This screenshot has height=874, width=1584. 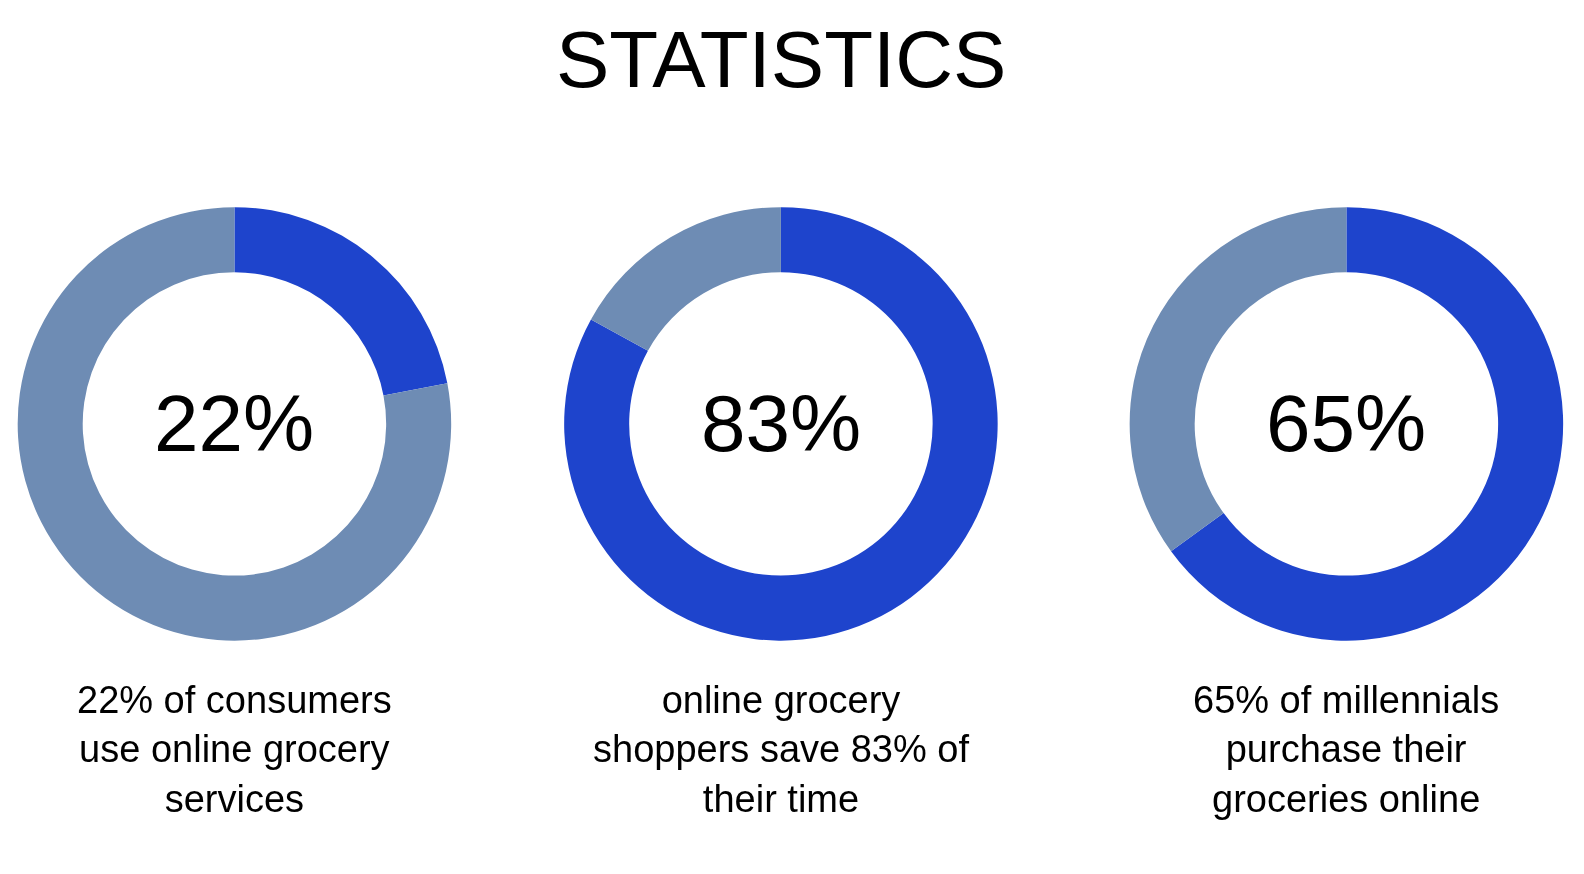 What do you see at coordinates (1346, 423) in the screenshot?
I see `text: 65%` at bounding box center [1346, 423].